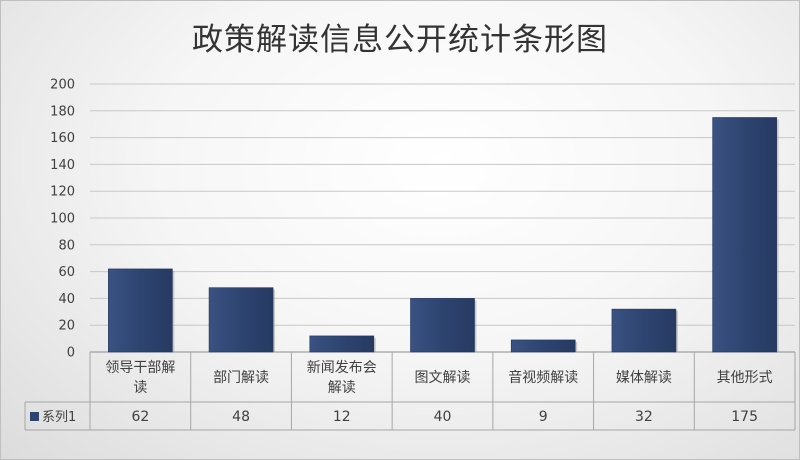 This screenshot has width=800, height=460. I want to click on x-category-label: 其他形式, so click(745, 378).